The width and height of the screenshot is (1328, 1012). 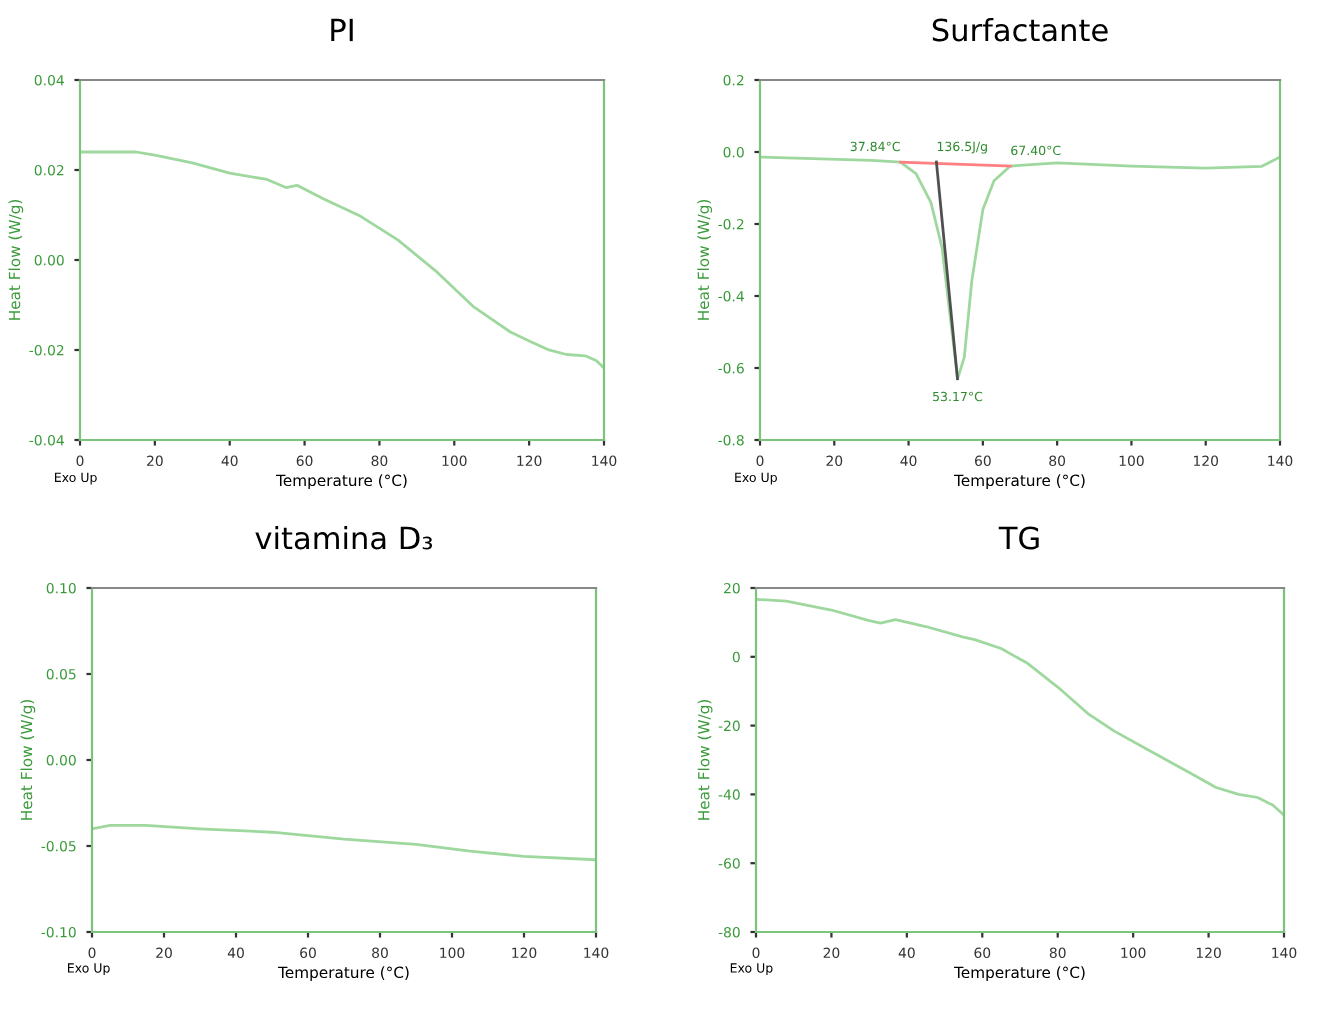 What do you see at coordinates (1018, 538) in the screenshot?
I see `chart-title: TG` at bounding box center [1018, 538].